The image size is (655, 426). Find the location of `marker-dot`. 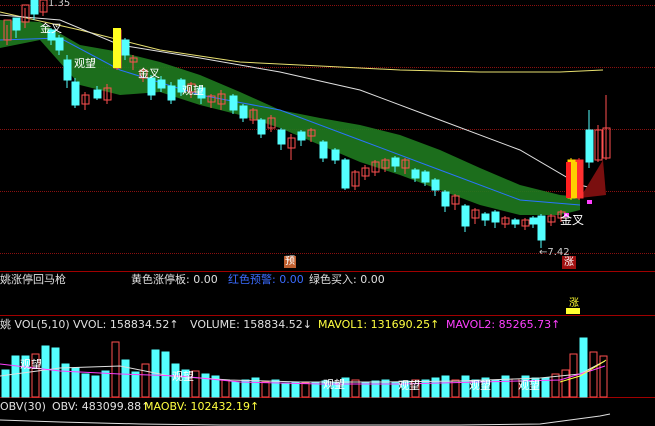

marker-dot is located at coordinates (589, 202).